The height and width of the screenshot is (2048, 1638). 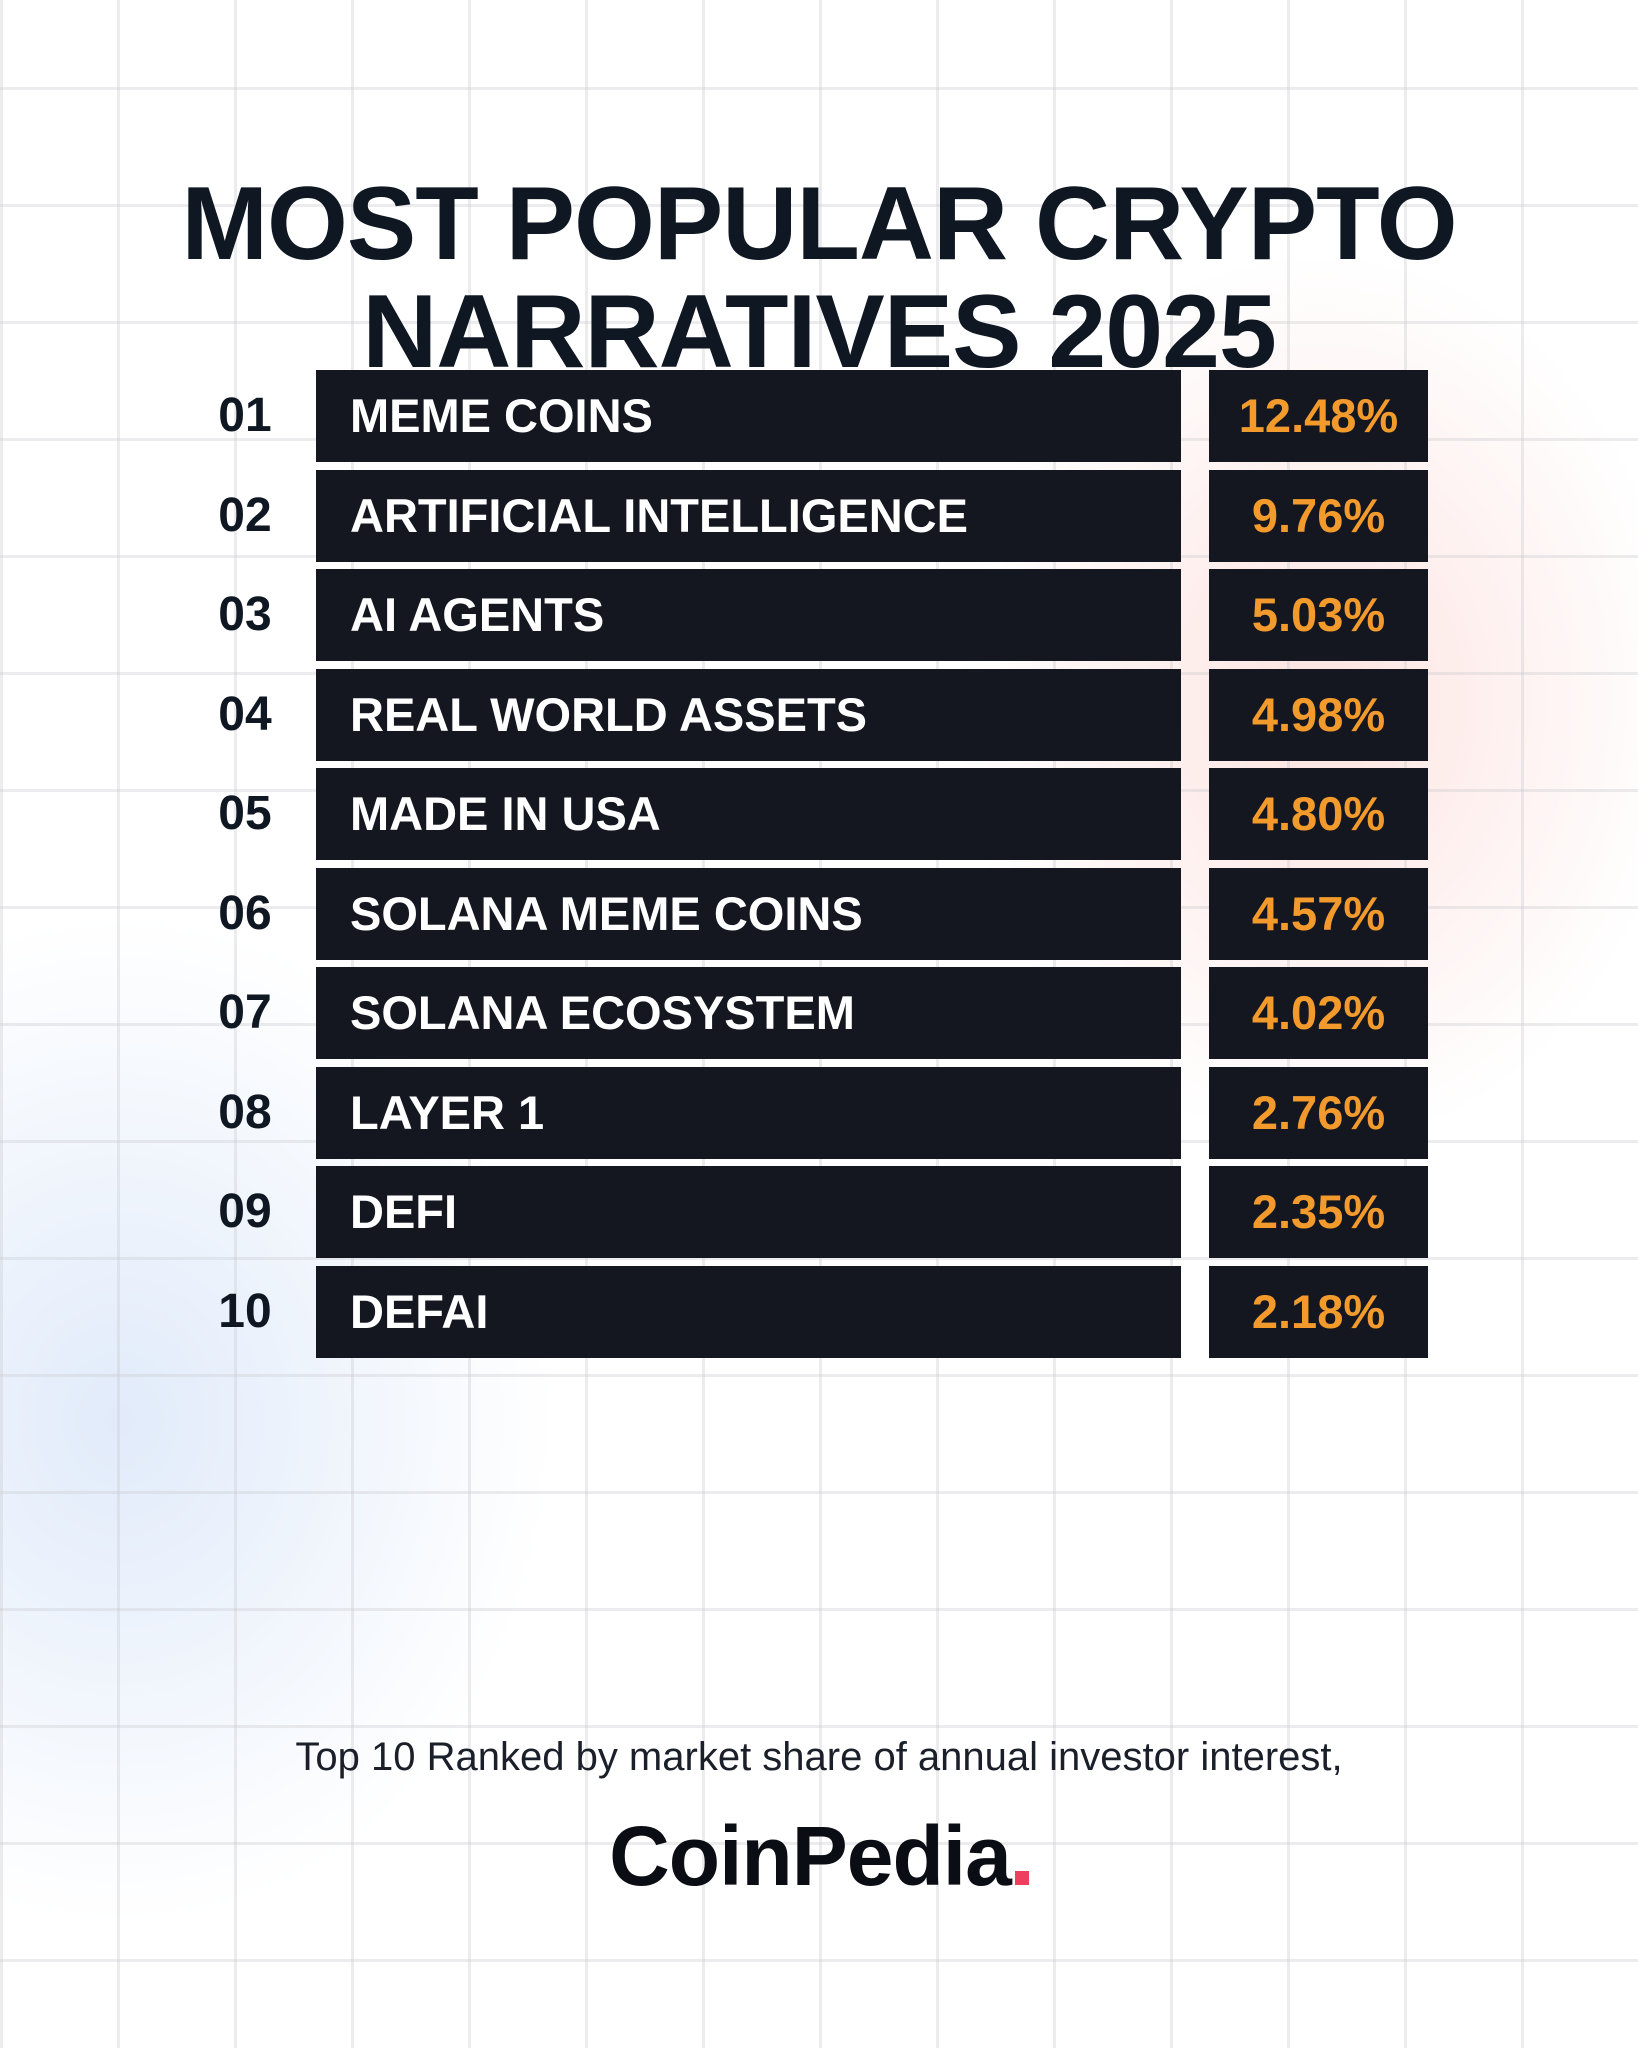 I want to click on share-box: 4.02%, so click(x=1318, y=1013).